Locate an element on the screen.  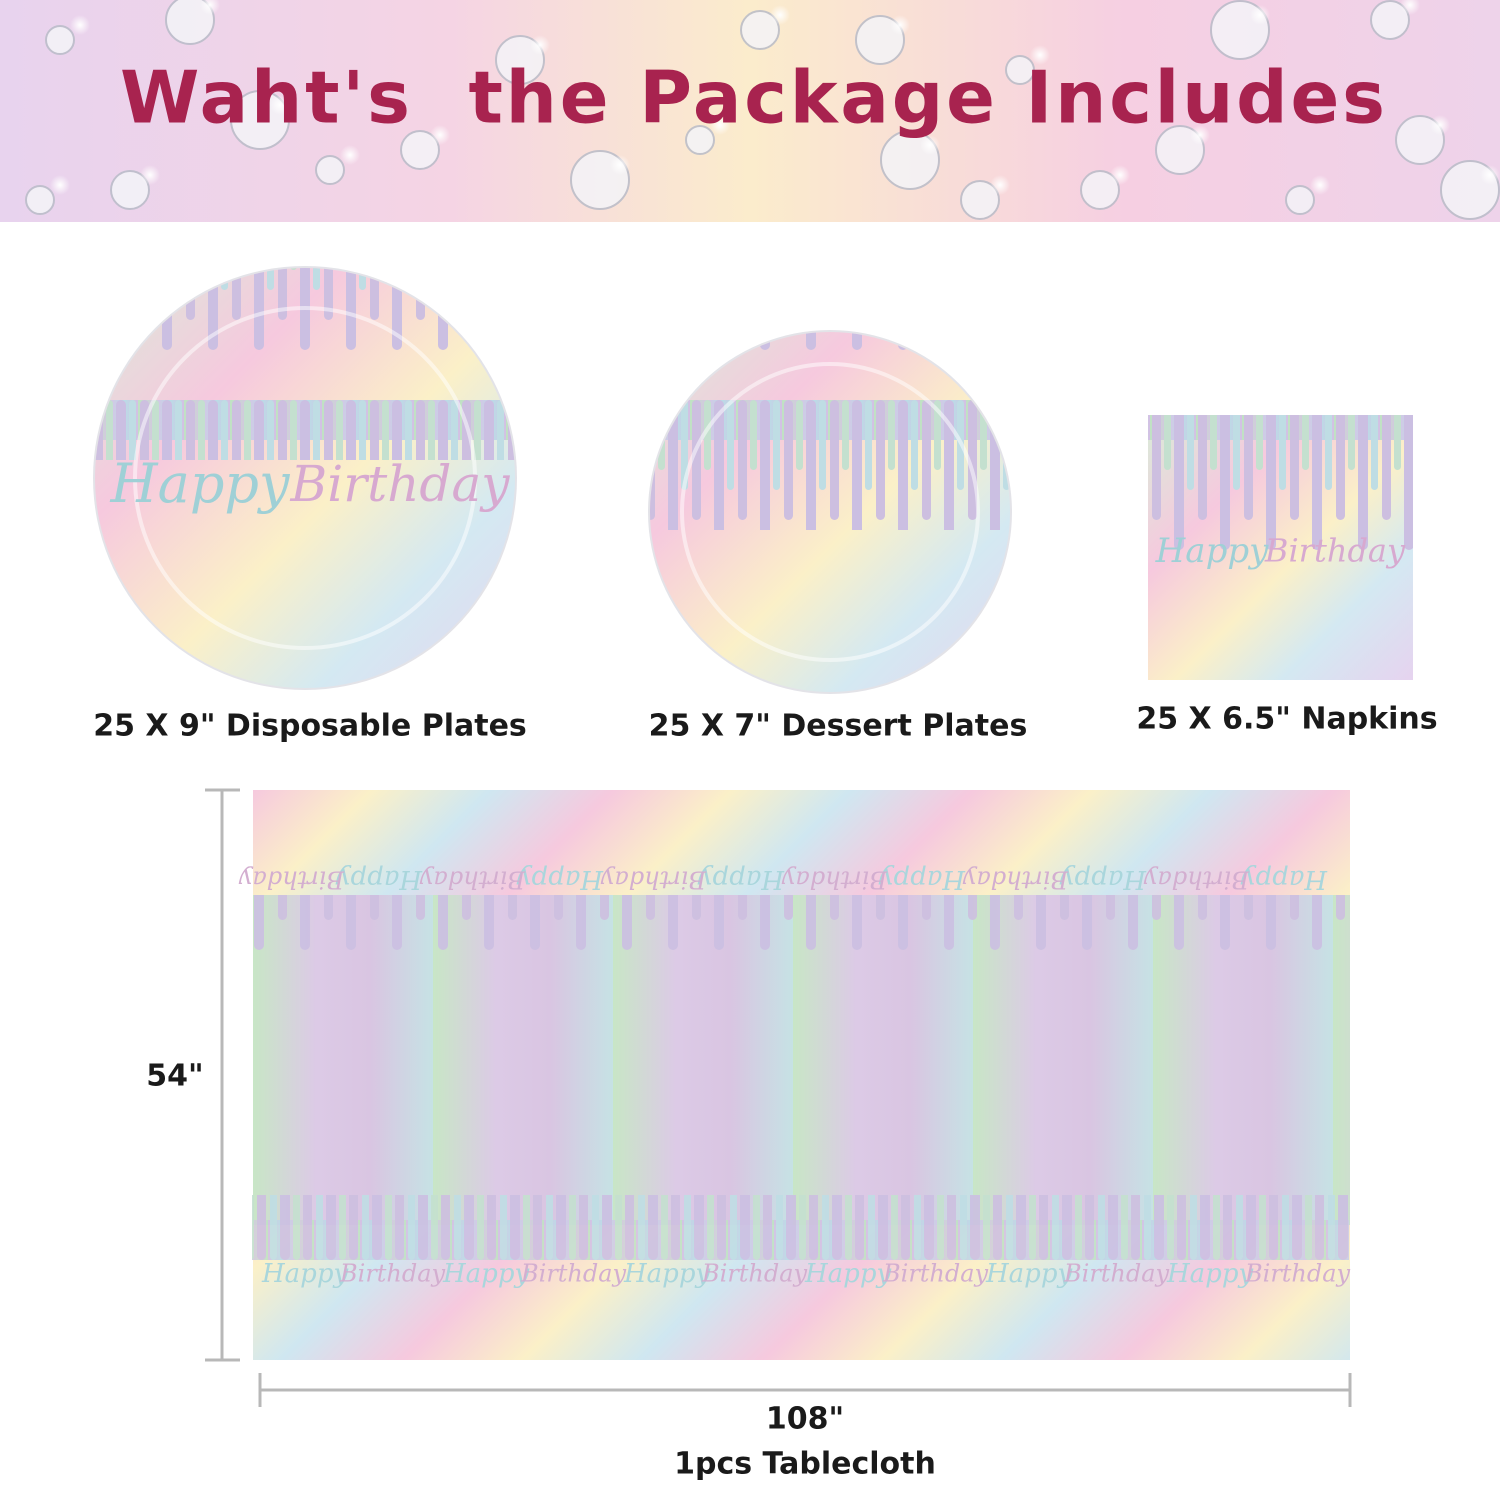
plate-text: Happy is located at coordinates (200, 483).